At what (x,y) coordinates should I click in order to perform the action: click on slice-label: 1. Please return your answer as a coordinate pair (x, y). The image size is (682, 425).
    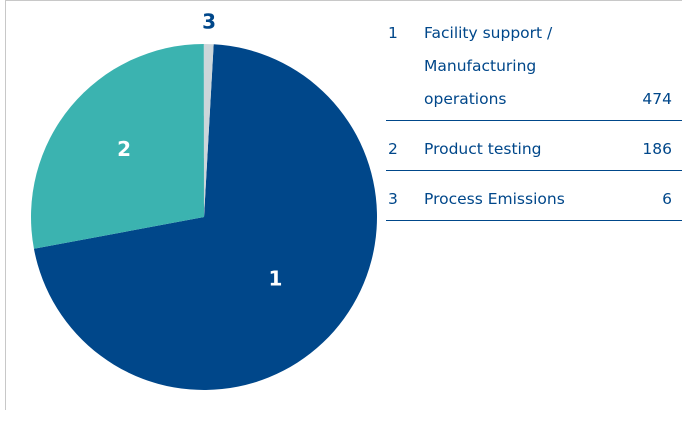
    Looking at the image, I should click on (276, 278).